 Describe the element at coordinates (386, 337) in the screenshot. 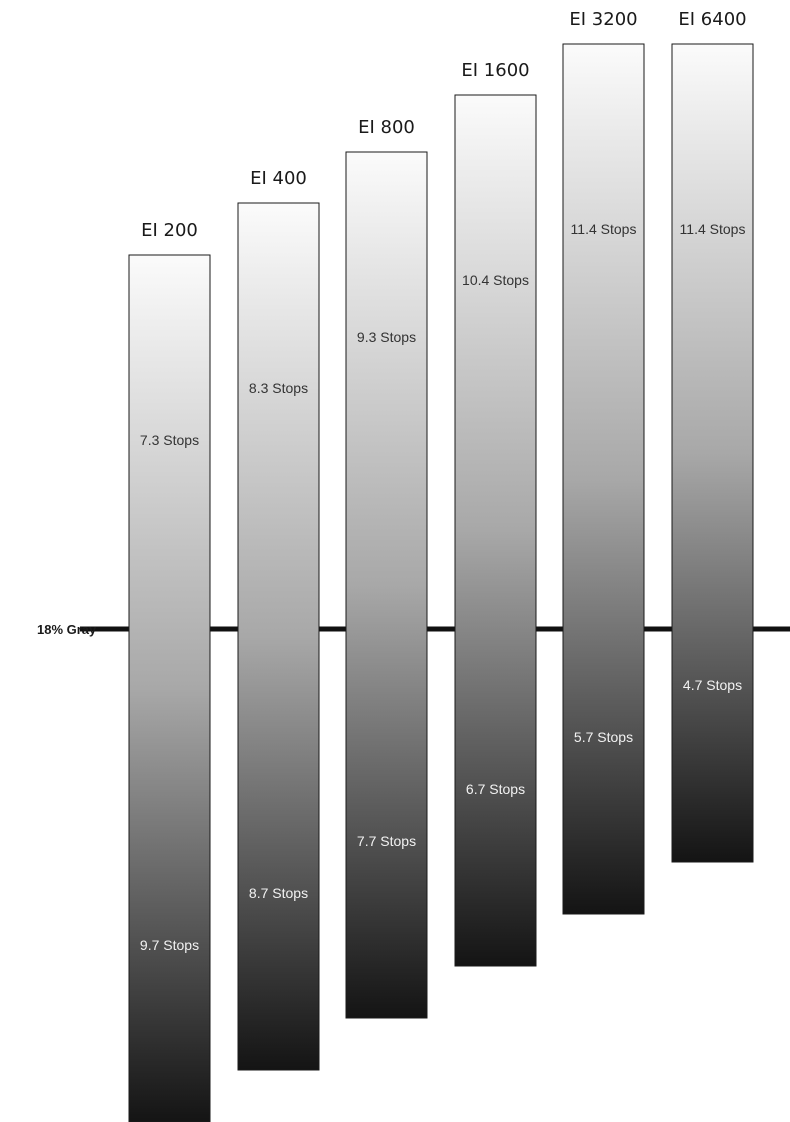

I see `upper-stops-label: 9.3 Stops` at that location.